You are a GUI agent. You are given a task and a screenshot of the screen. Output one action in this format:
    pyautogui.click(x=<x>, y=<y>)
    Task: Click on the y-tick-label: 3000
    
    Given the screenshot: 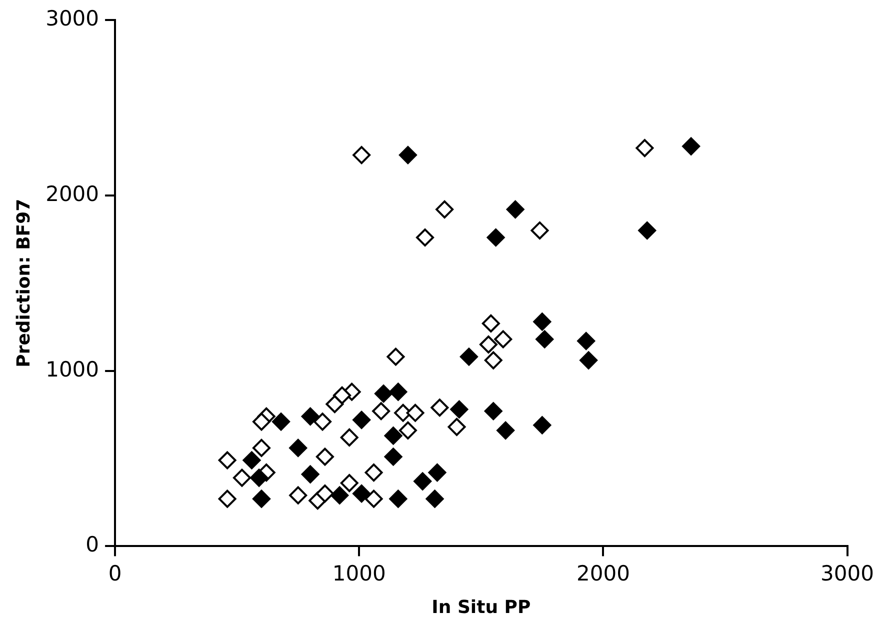 What is the action you would take?
    pyautogui.click(x=73, y=18)
    